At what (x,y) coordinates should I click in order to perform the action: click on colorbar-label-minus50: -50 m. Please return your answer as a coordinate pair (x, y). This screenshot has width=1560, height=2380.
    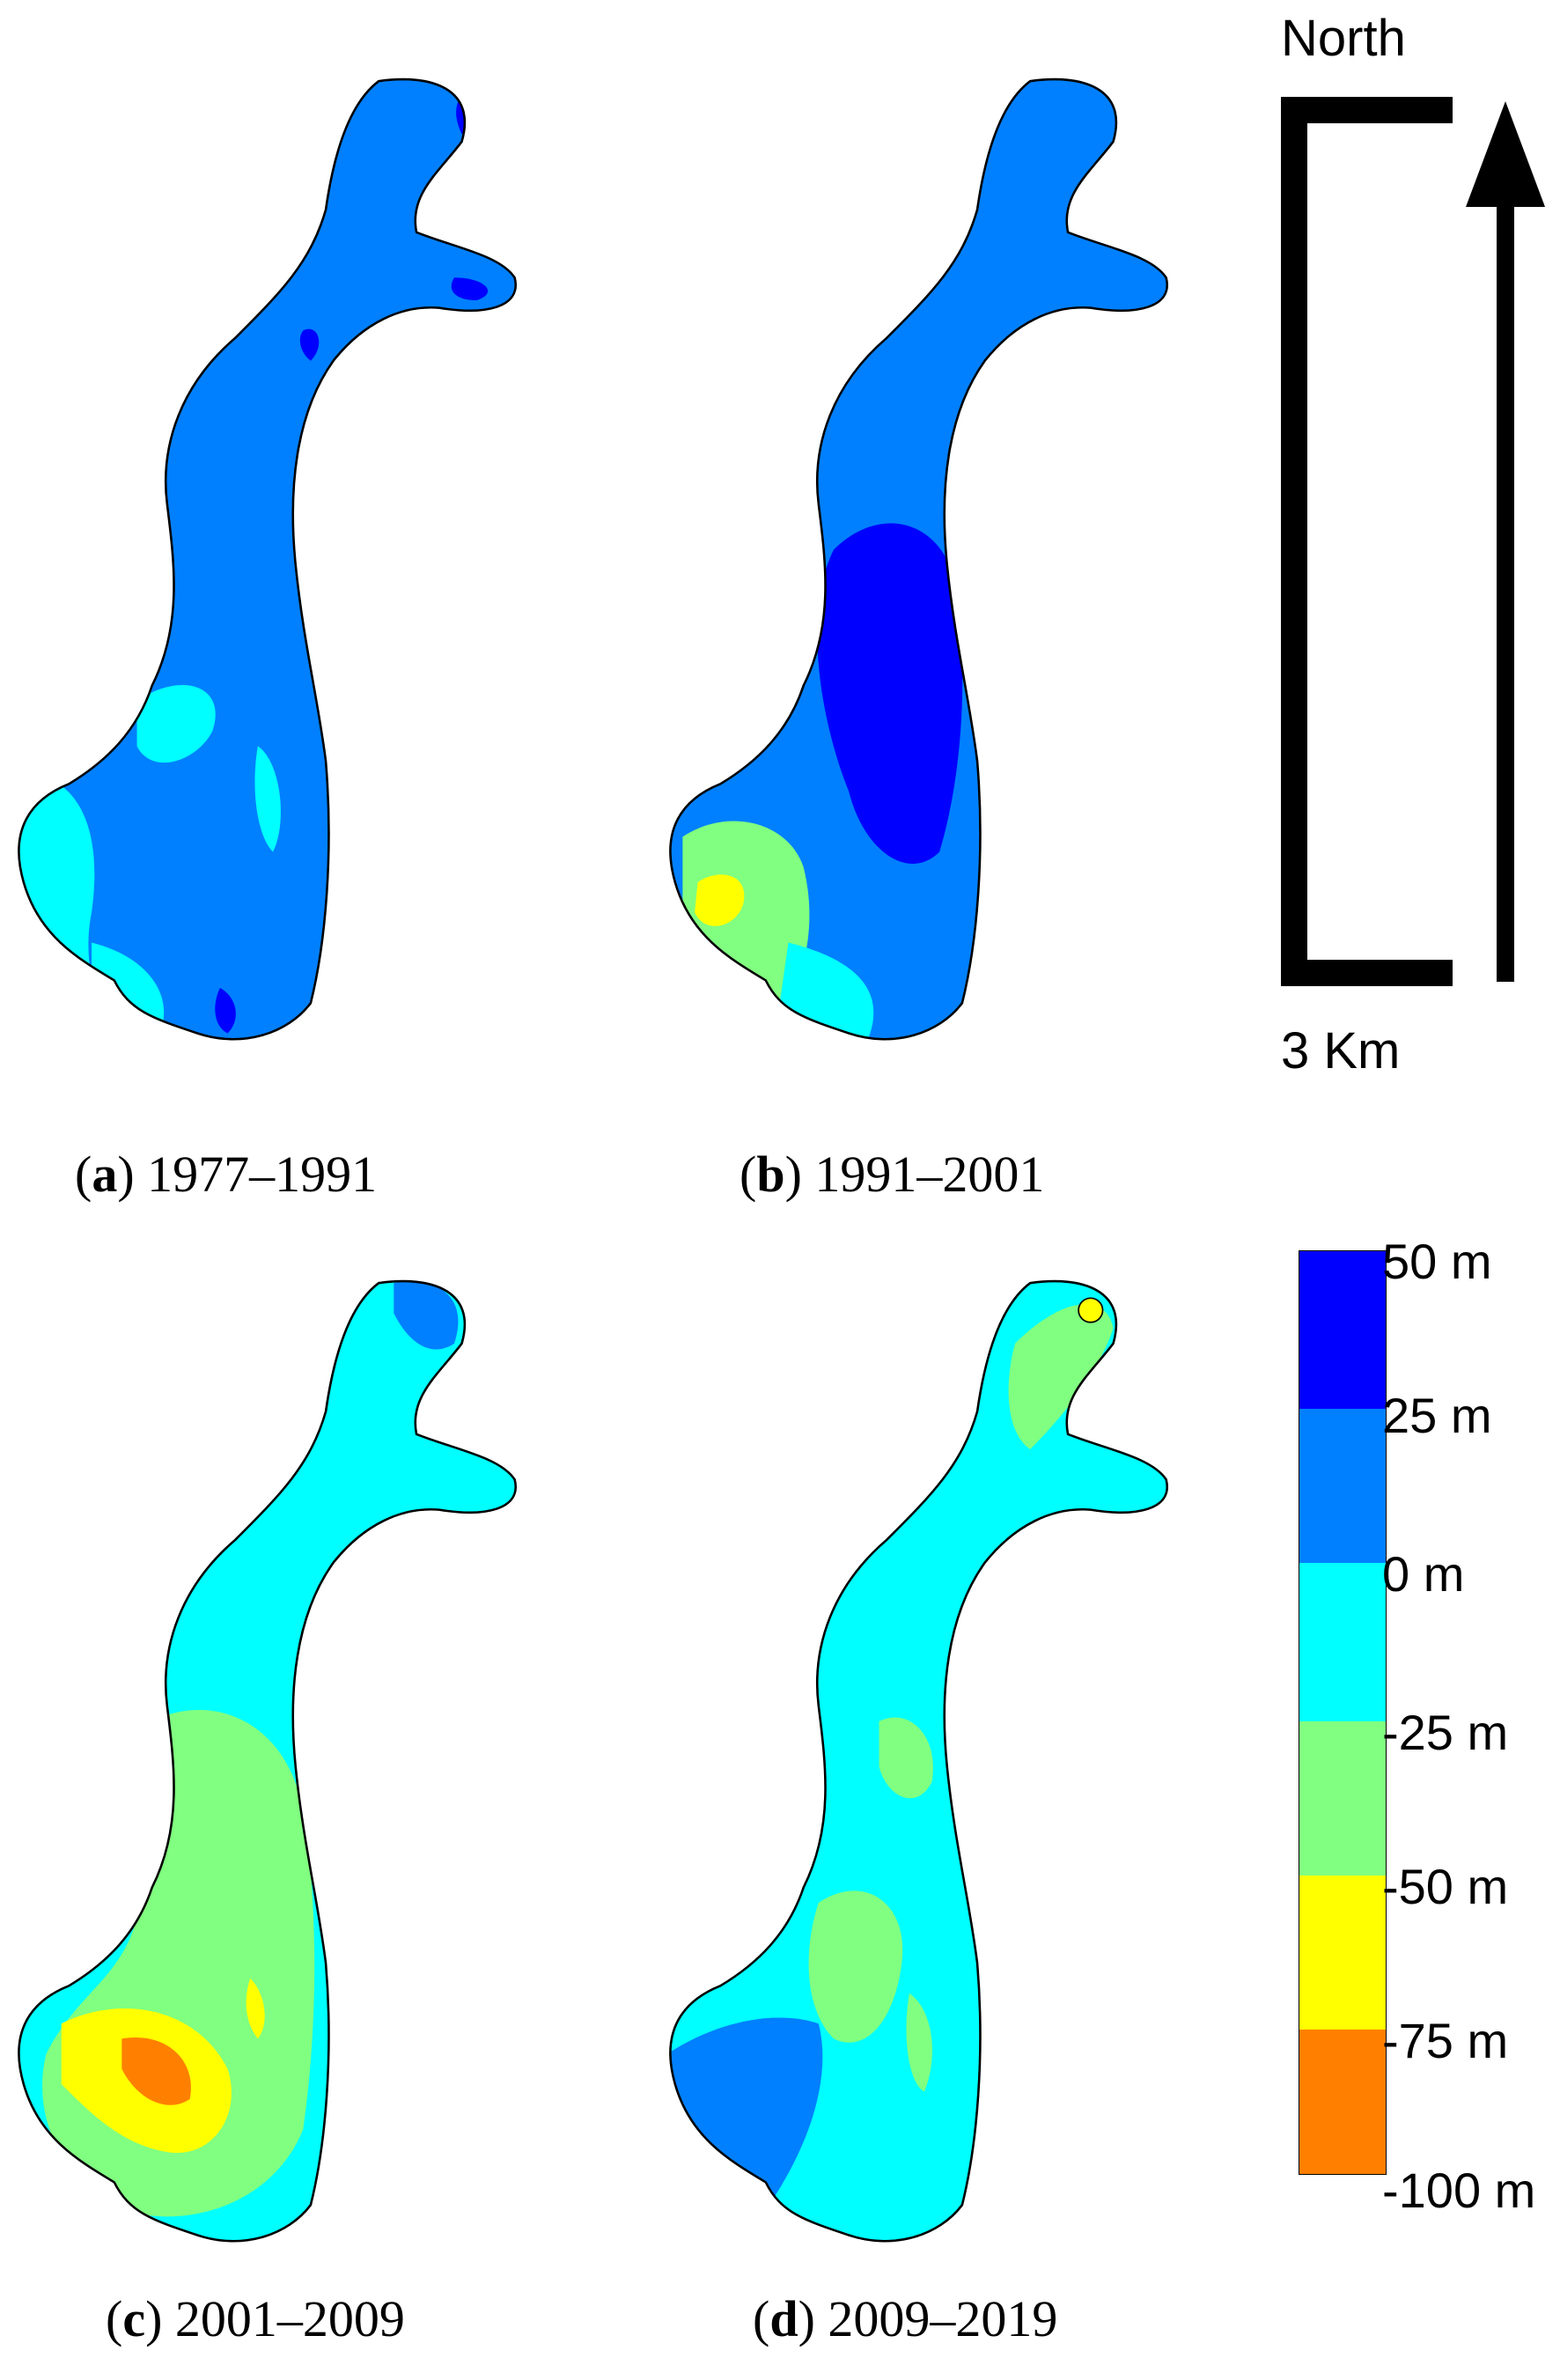
    Looking at the image, I should click on (1445, 1887).